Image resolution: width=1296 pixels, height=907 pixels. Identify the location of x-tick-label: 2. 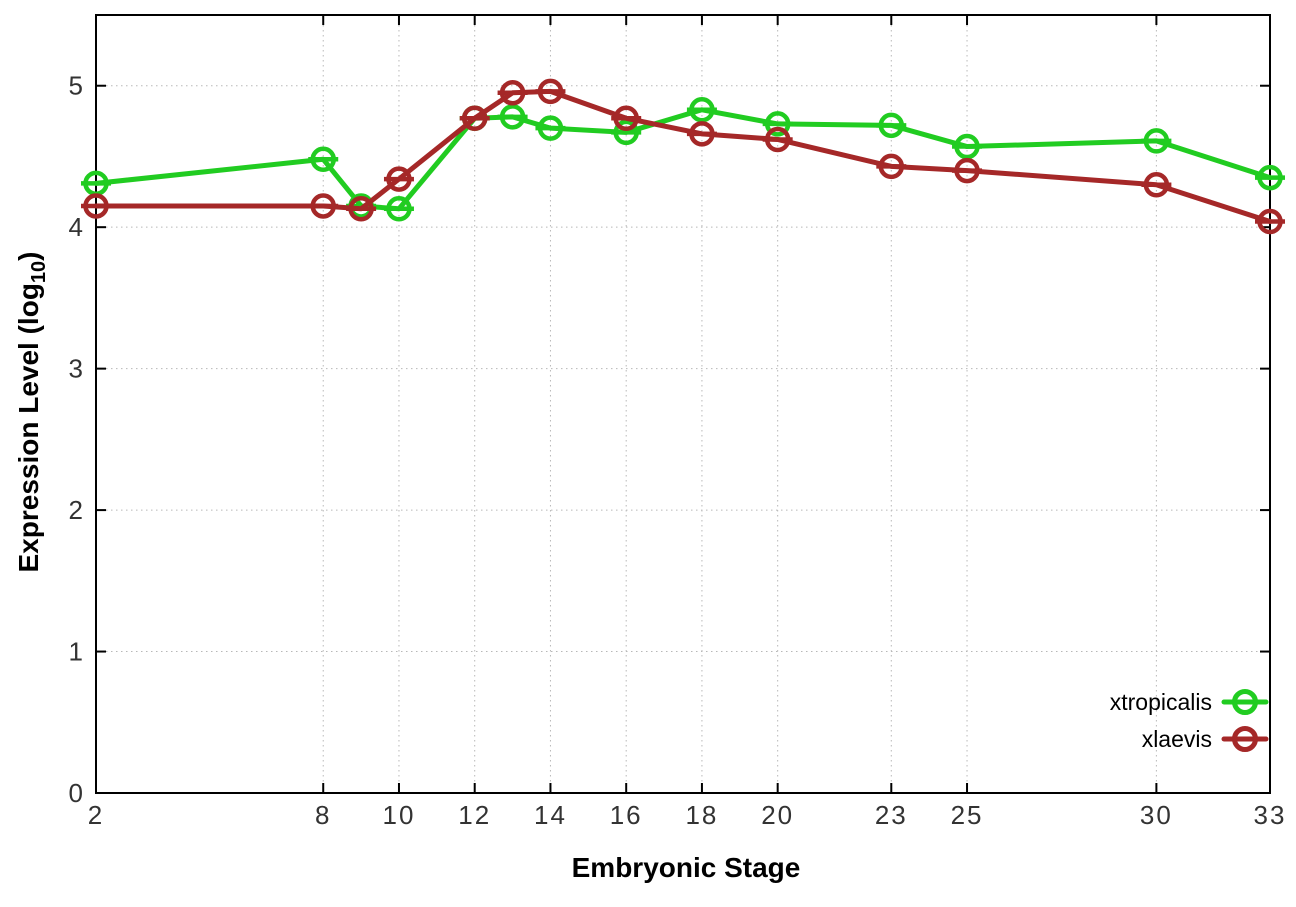
(96, 815).